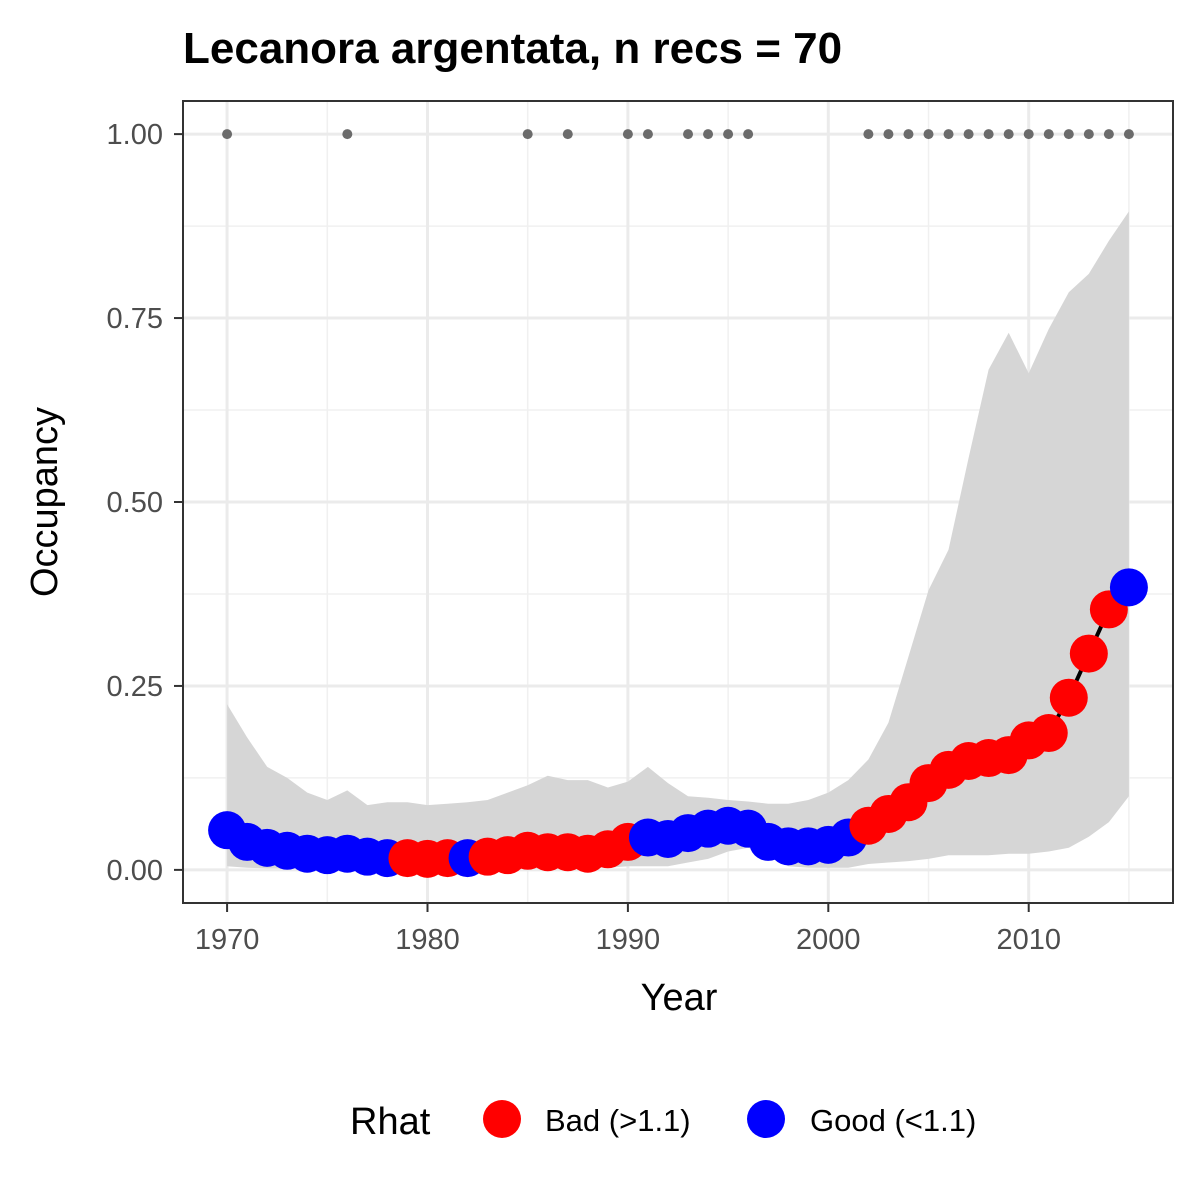 This screenshot has height=1200, width=1200. I want to click on x-tick-label: 1970, so click(227, 940).